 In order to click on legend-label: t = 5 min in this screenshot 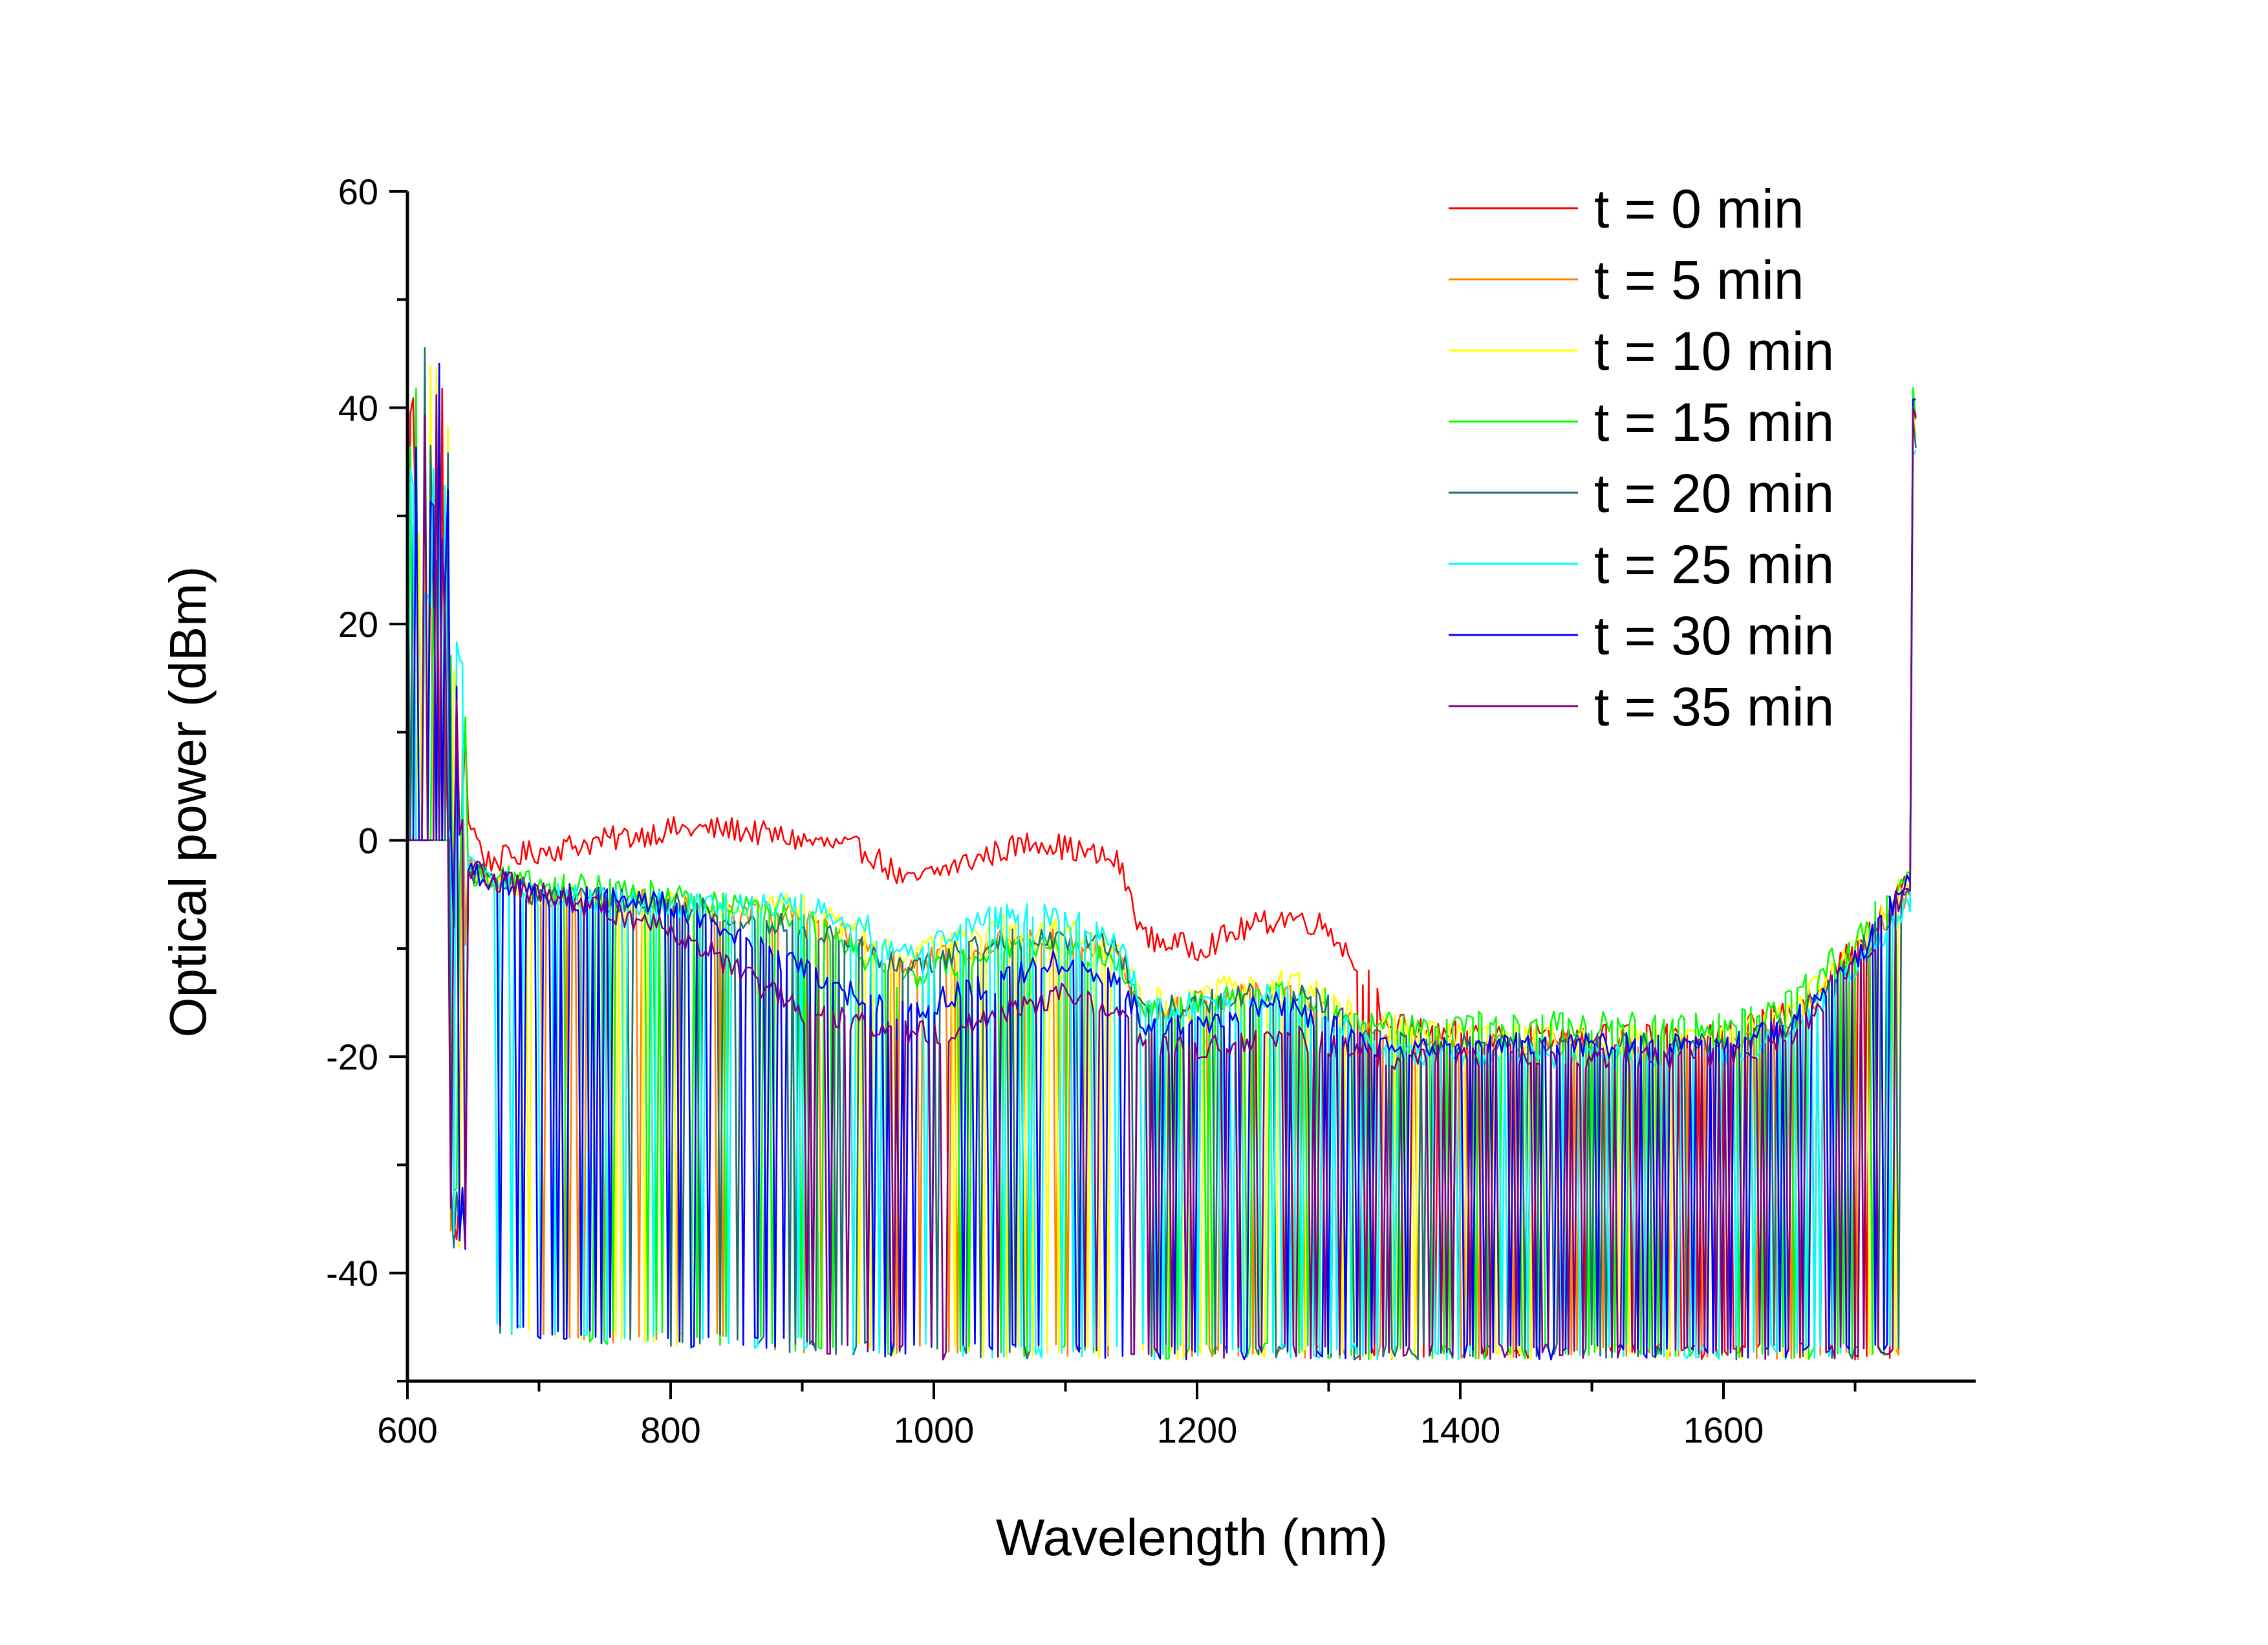, I will do `click(1699, 280)`.